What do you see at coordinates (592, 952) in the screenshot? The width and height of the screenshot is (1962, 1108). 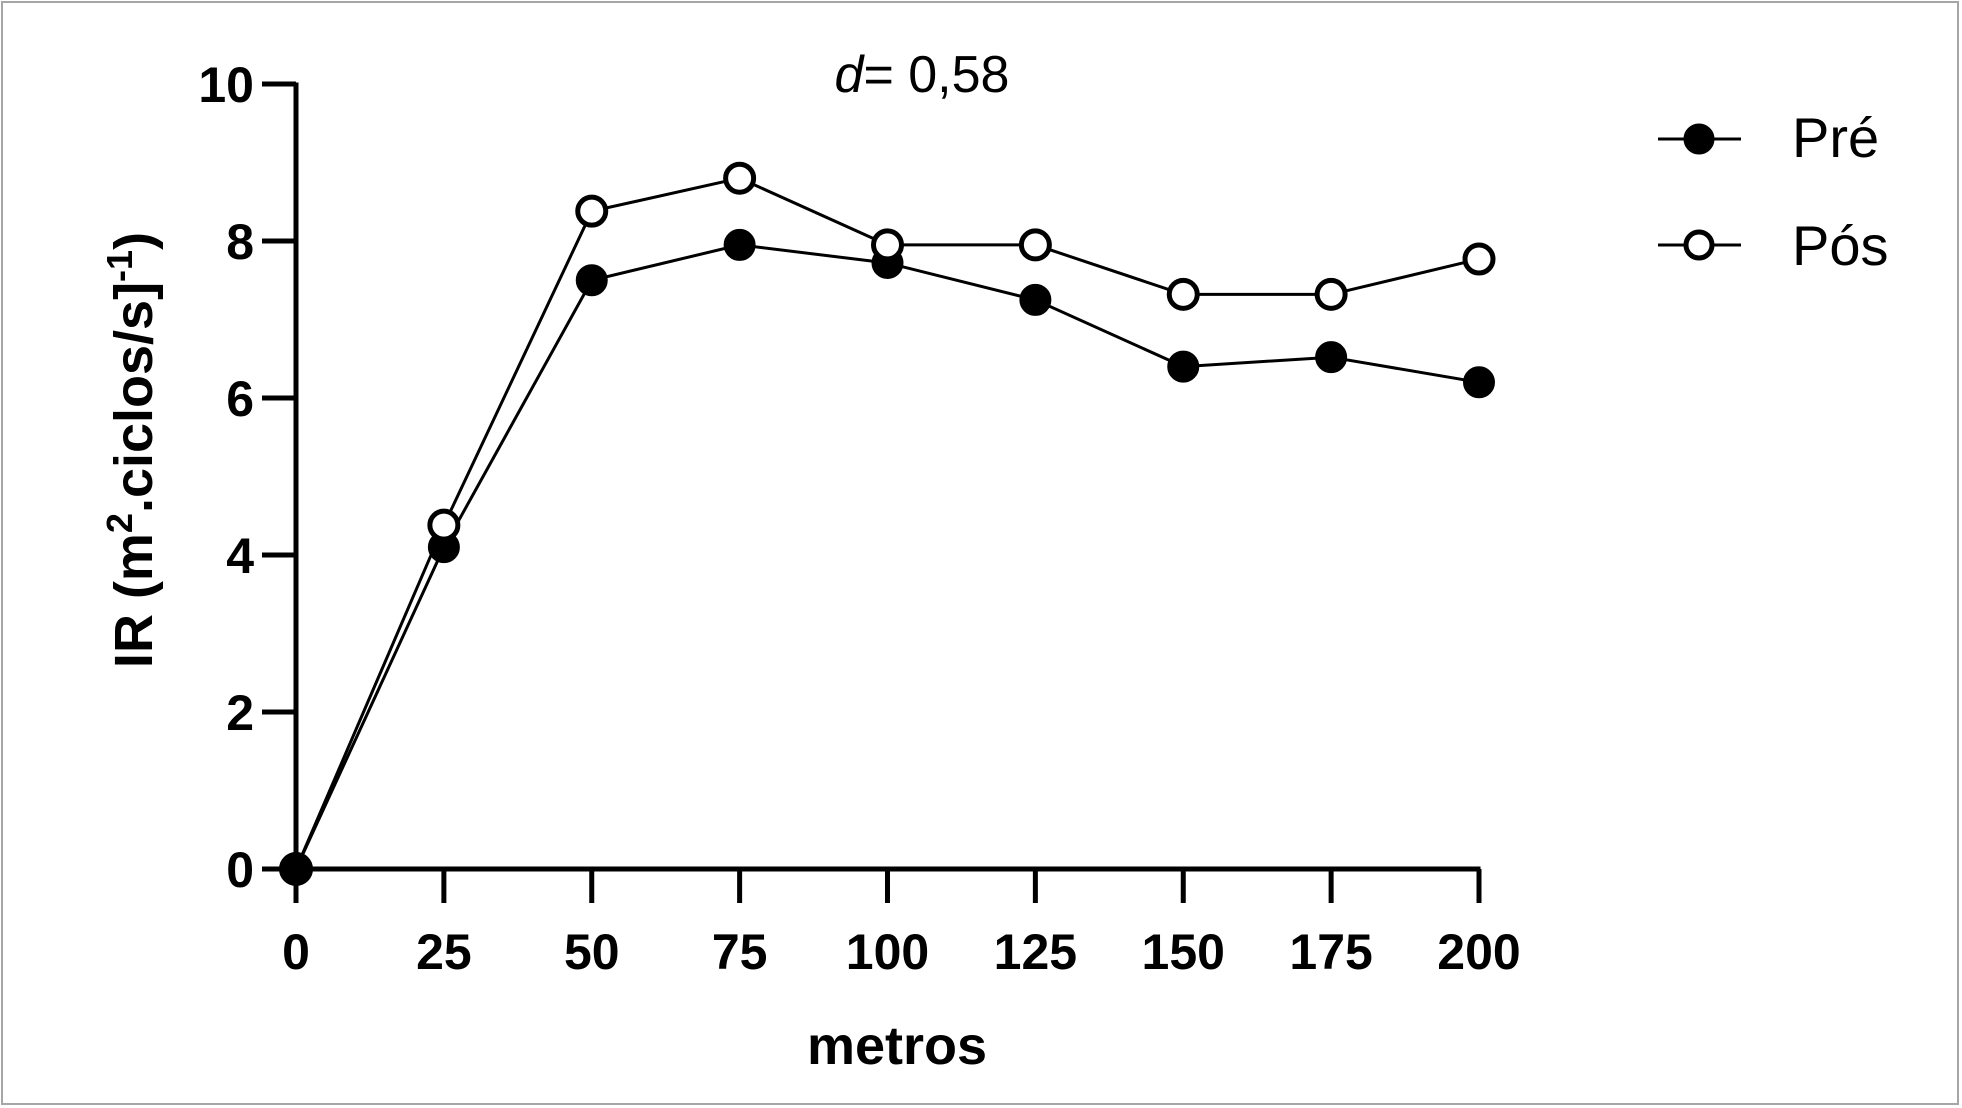 I see `x-tick-label: 50` at bounding box center [592, 952].